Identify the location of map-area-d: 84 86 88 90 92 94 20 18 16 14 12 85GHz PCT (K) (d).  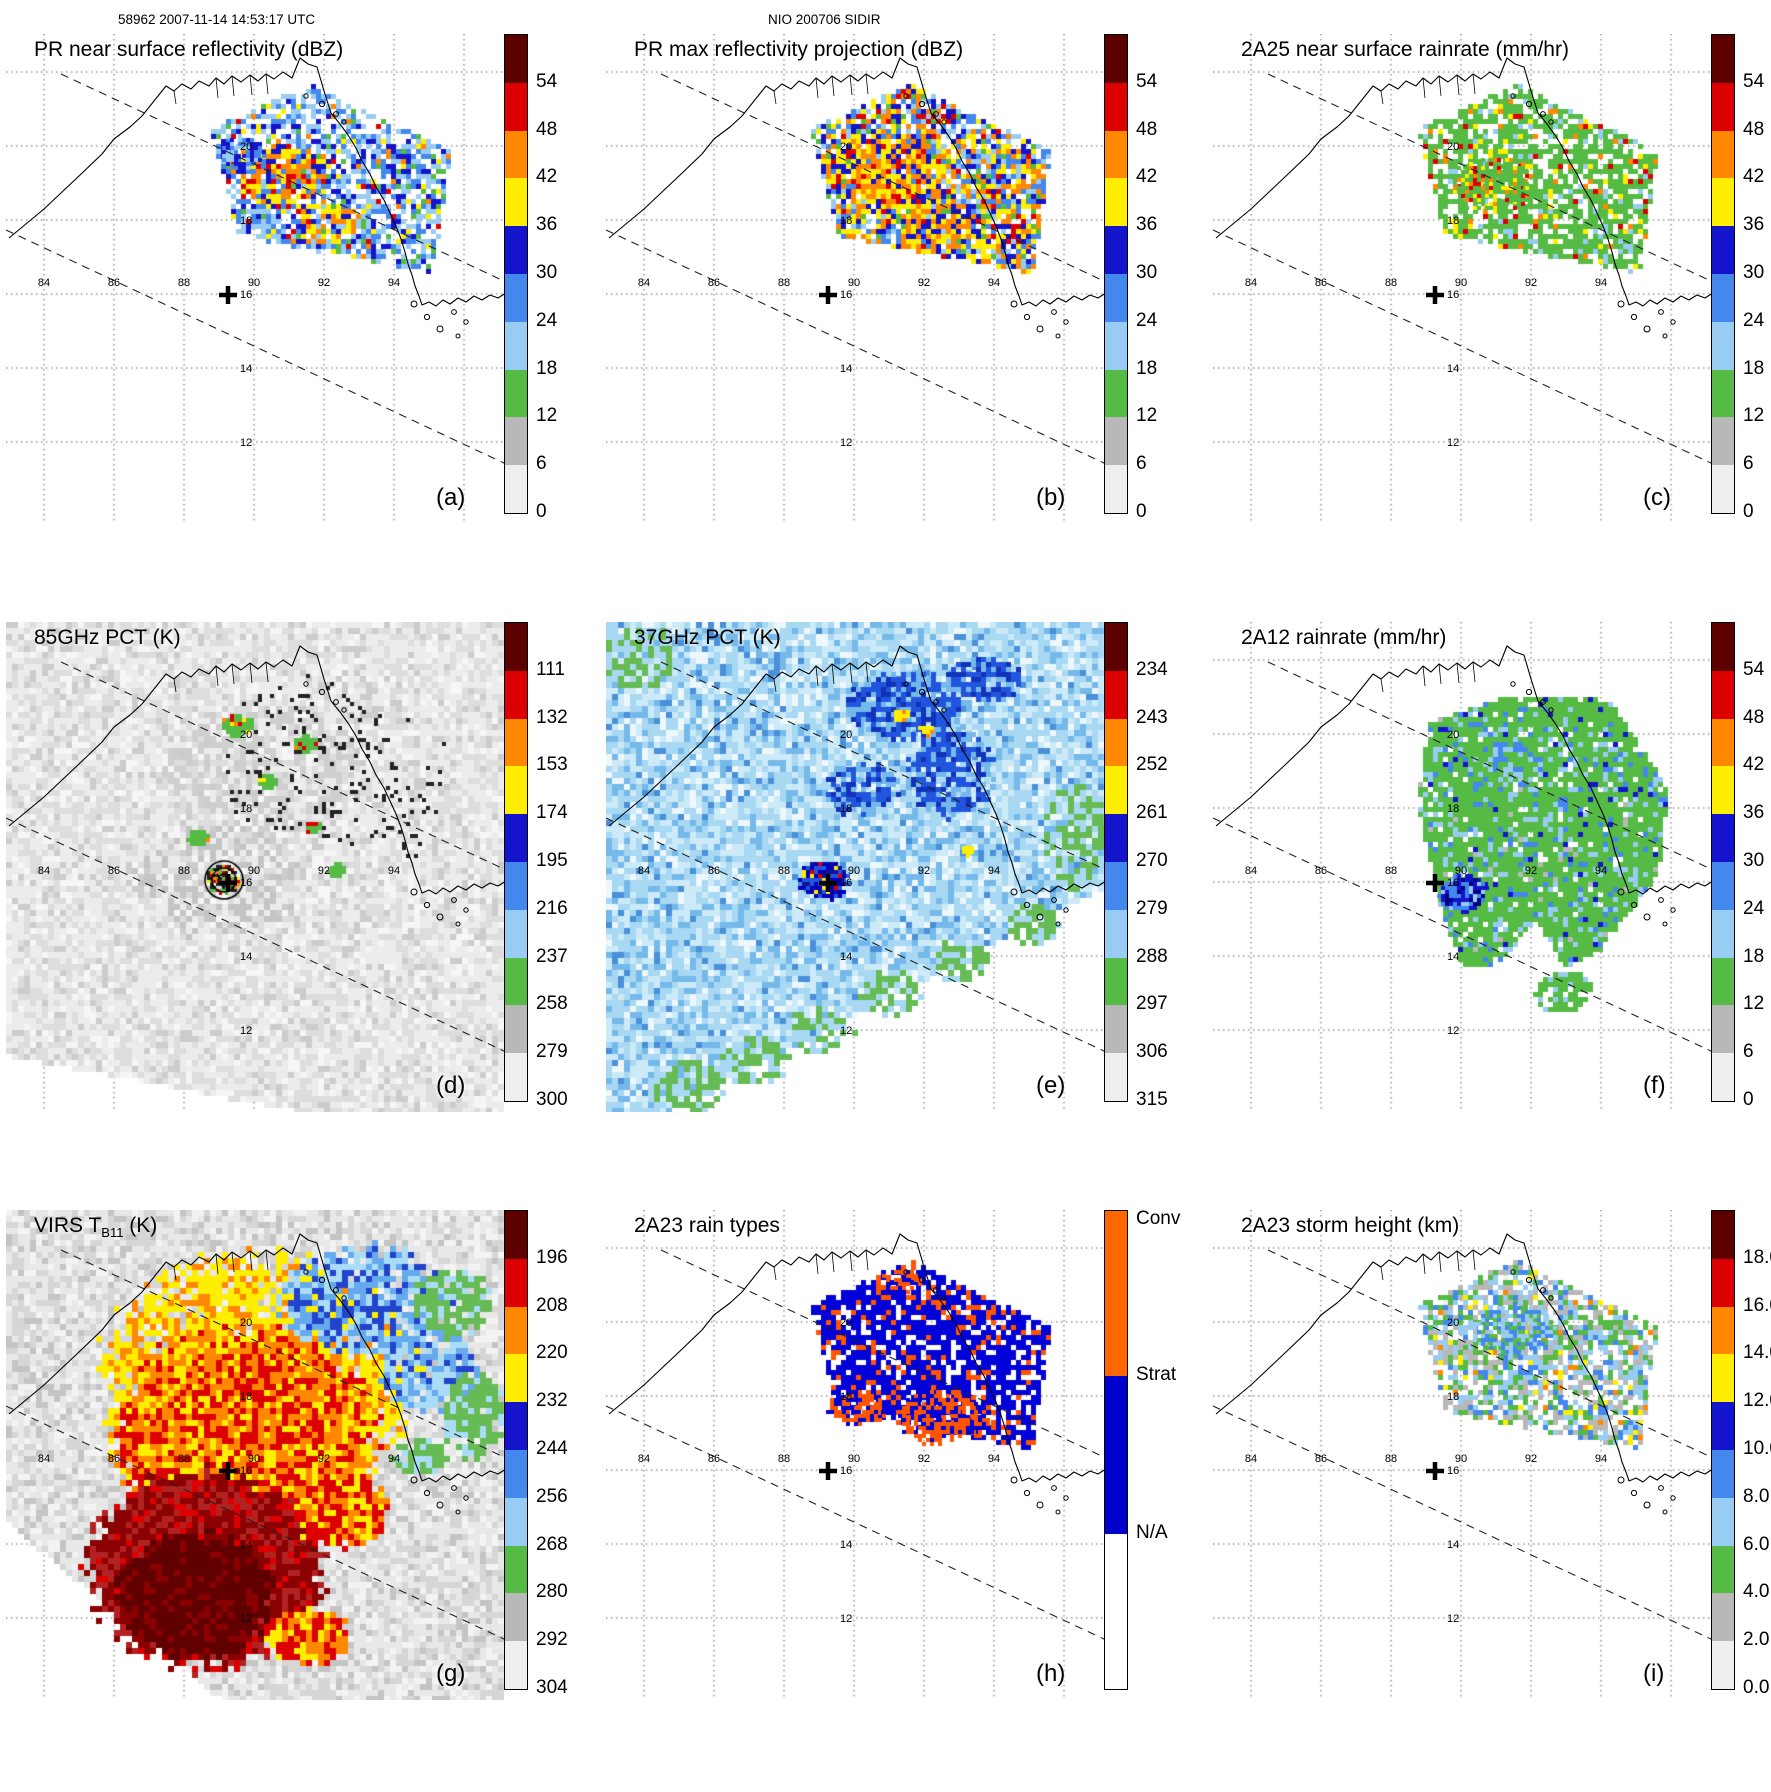
(256, 867).